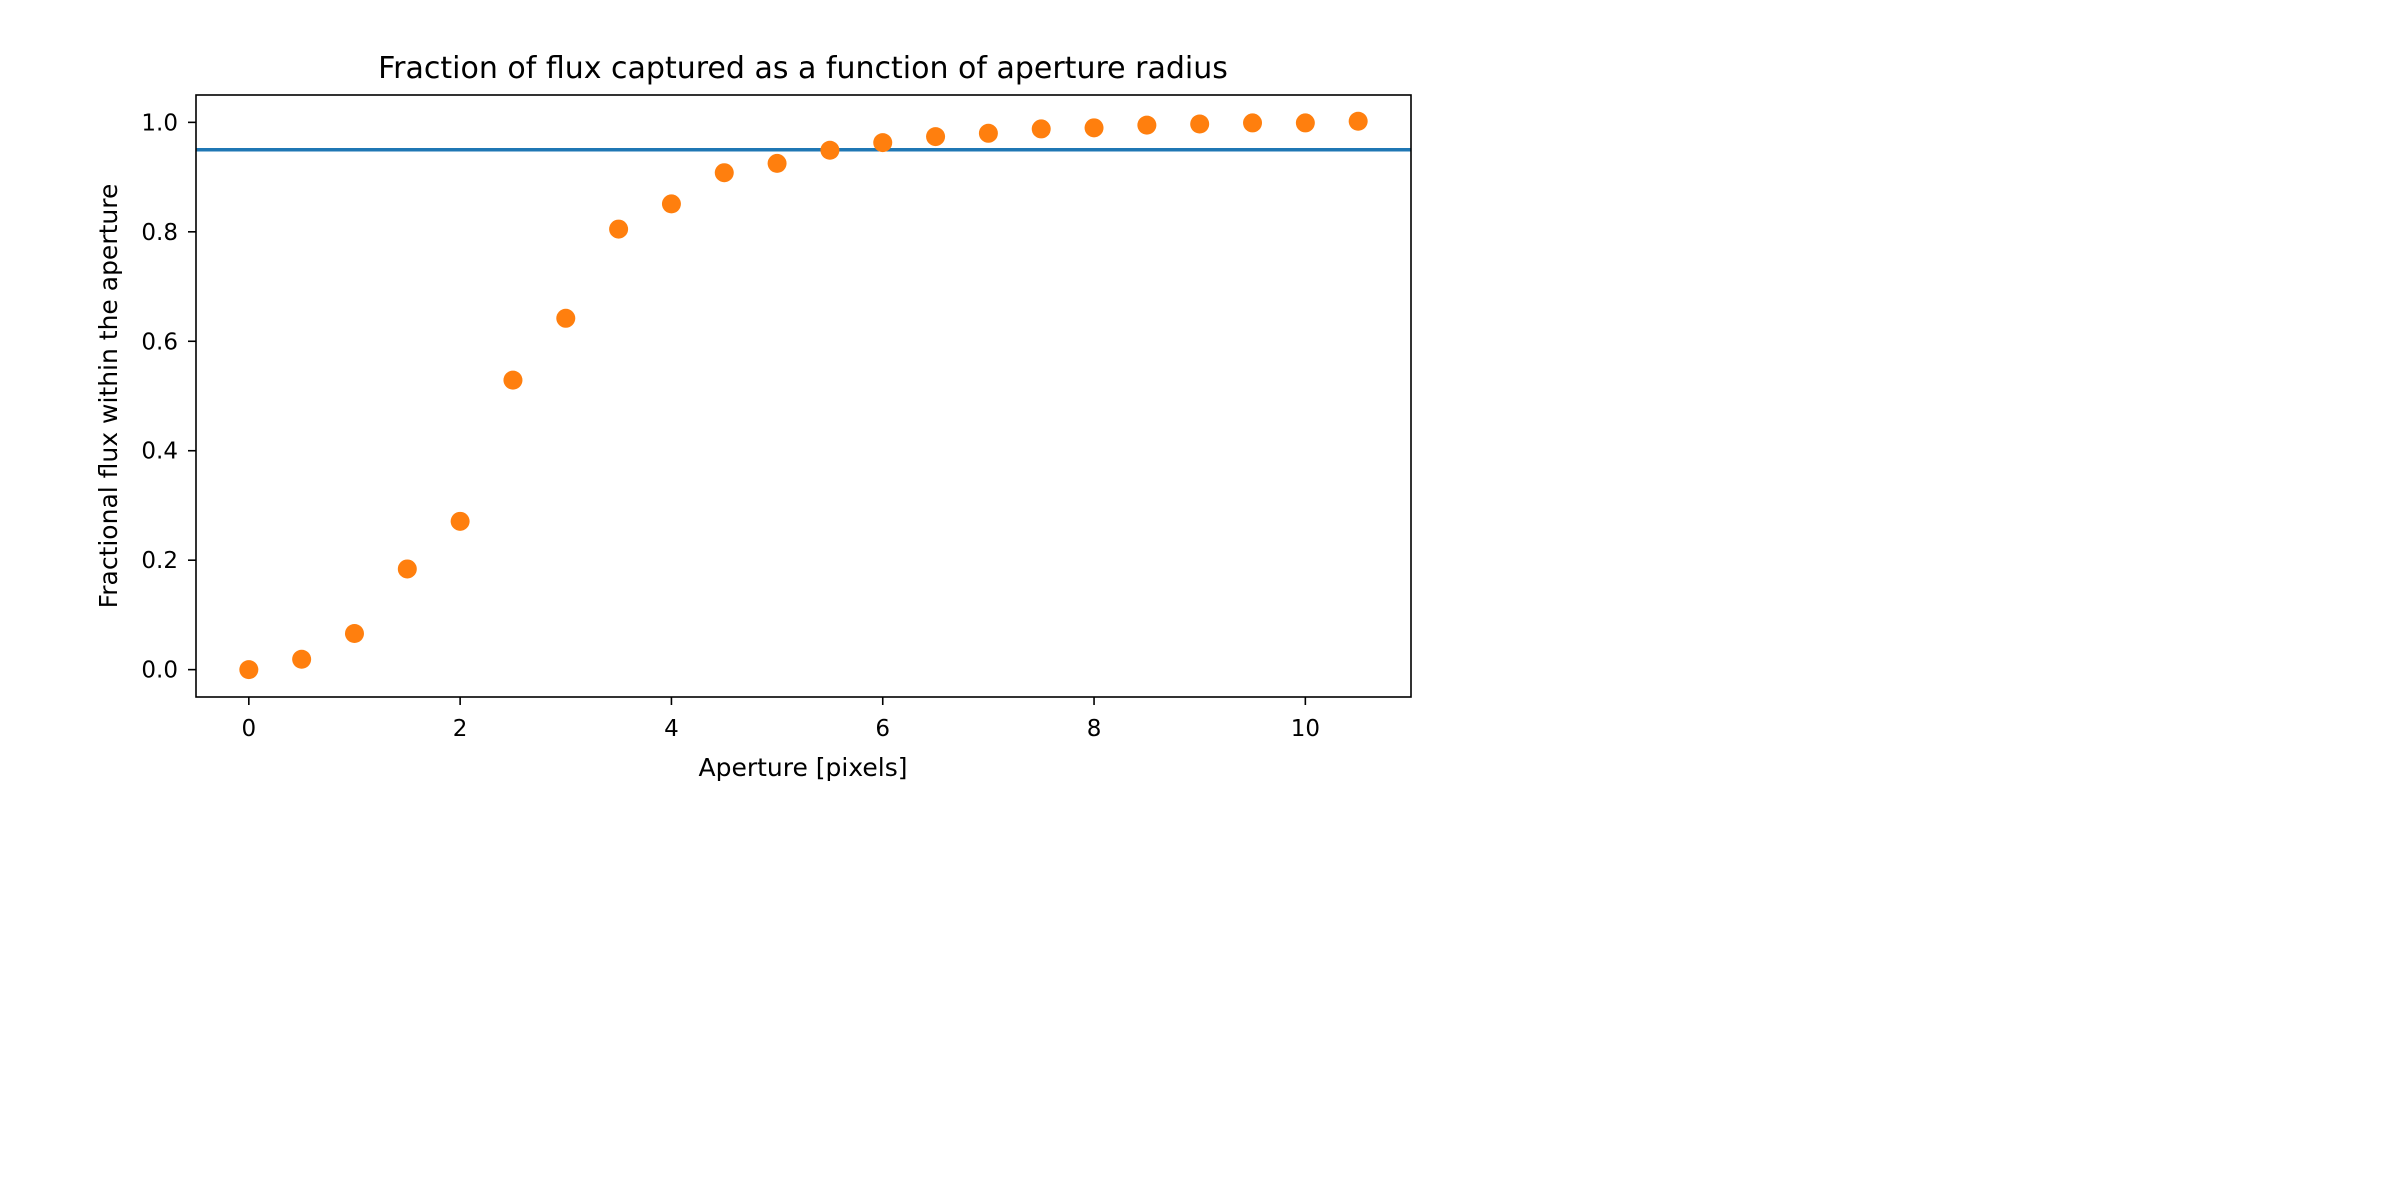  What do you see at coordinates (802, 767) in the screenshot?
I see `x-axis-label: Aperture [pixels]` at bounding box center [802, 767].